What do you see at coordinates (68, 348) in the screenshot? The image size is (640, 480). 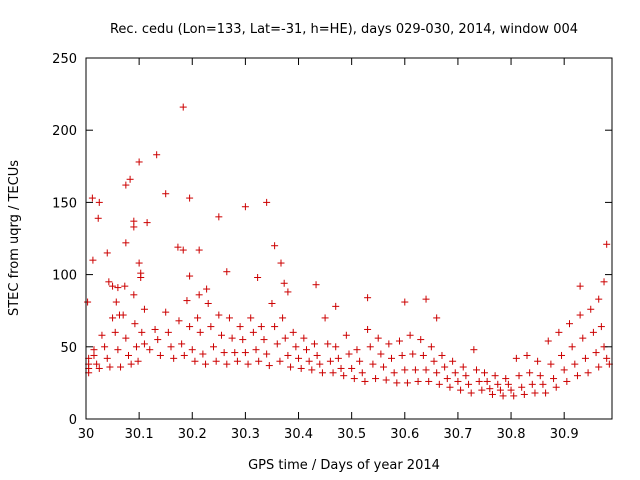 I see `y-tick-label: 50` at bounding box center [68, 348].